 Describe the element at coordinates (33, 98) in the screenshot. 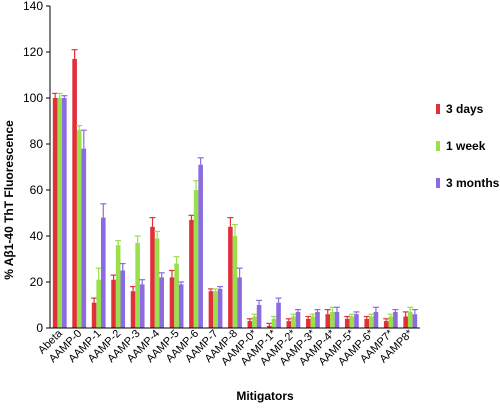

I see `y-tick-label: 100` at that location.